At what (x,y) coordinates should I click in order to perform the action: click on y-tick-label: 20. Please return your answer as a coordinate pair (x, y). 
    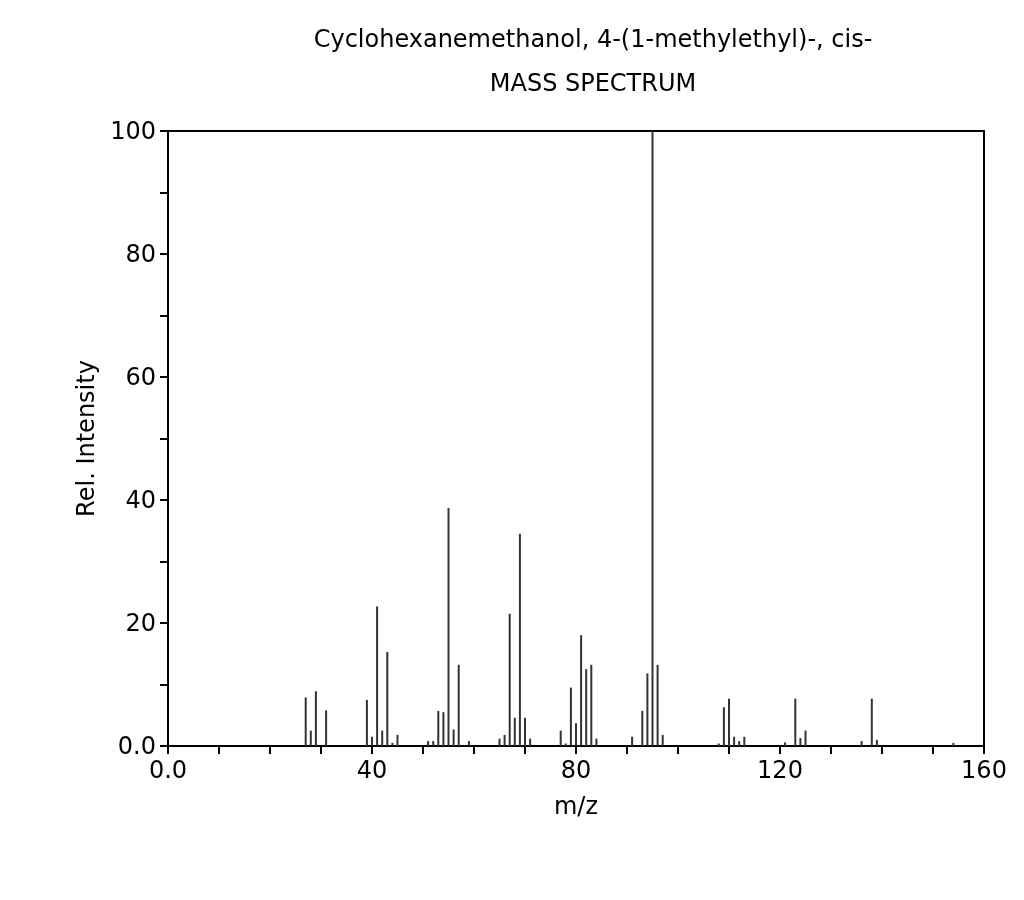
    Looking at the image, I should click on (140, 623).